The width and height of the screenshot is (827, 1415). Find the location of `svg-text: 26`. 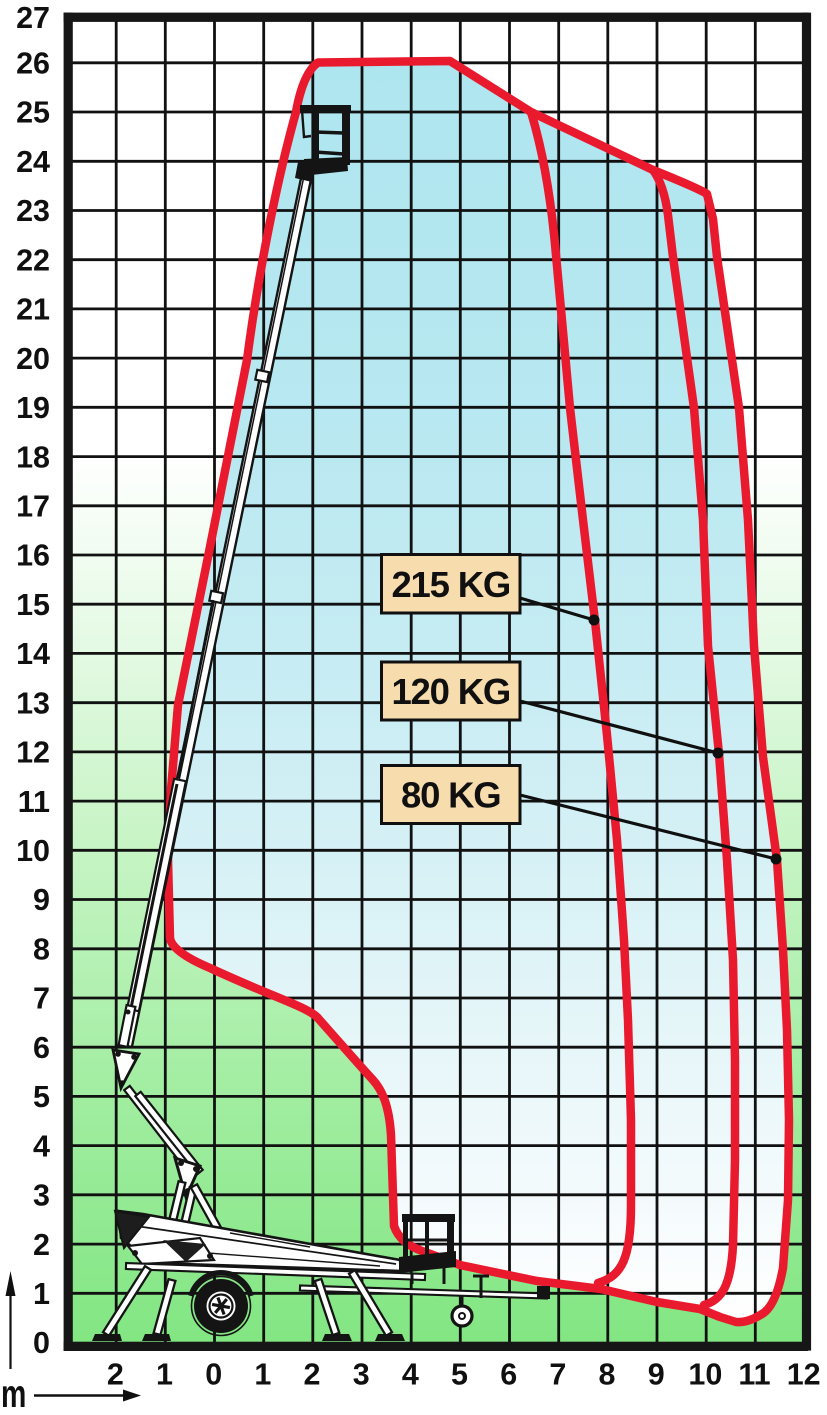

svg-text: 26 is located at coordinates (33, 64).